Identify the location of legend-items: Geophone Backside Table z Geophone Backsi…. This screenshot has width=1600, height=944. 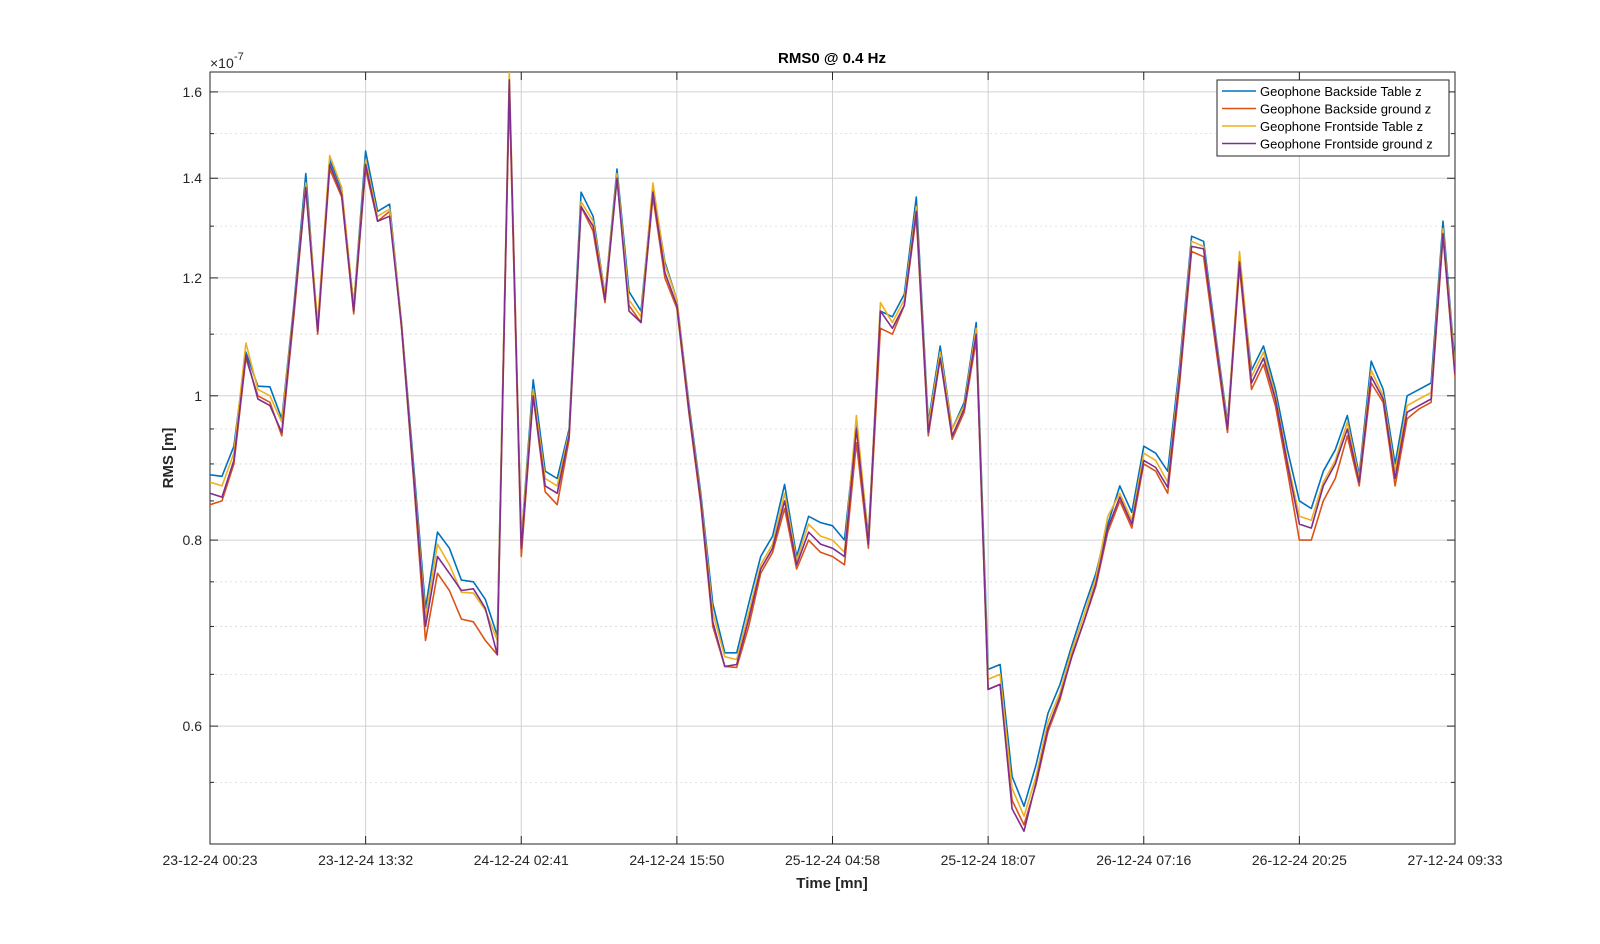
(1327, 118).